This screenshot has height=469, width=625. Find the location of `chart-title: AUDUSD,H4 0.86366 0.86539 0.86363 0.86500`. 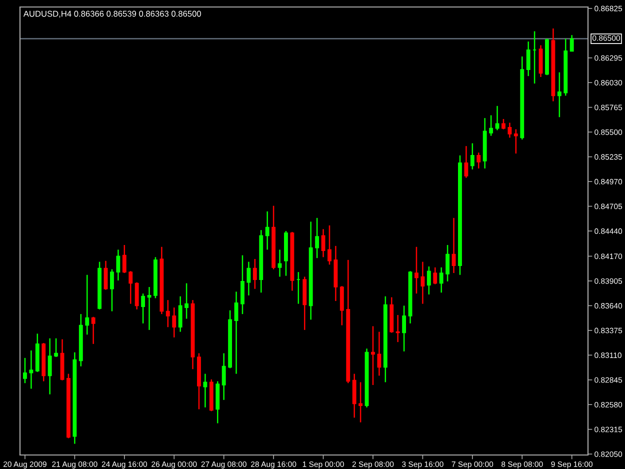

chart-title: AUDUSD,H4 0.86366 0.86539 0.86363 0.86500 is located at coordinates (112, 14).